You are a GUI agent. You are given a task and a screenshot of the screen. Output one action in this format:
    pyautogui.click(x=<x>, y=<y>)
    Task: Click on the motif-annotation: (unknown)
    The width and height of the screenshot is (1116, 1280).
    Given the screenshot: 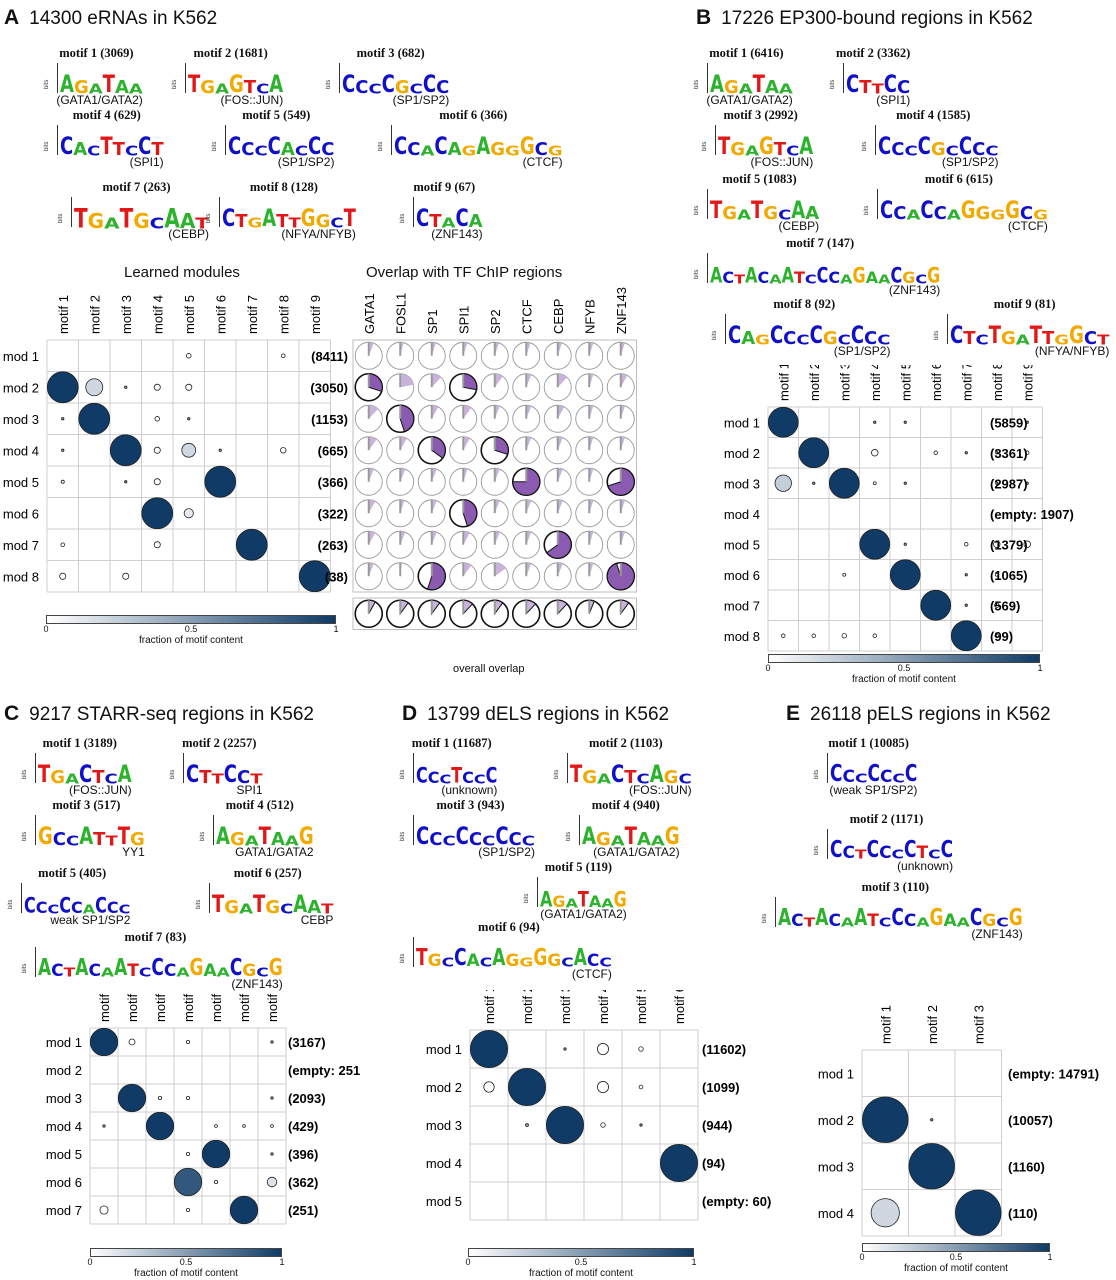 What is the action you would take?
    pyautogui.click(x=925, y=866)
    